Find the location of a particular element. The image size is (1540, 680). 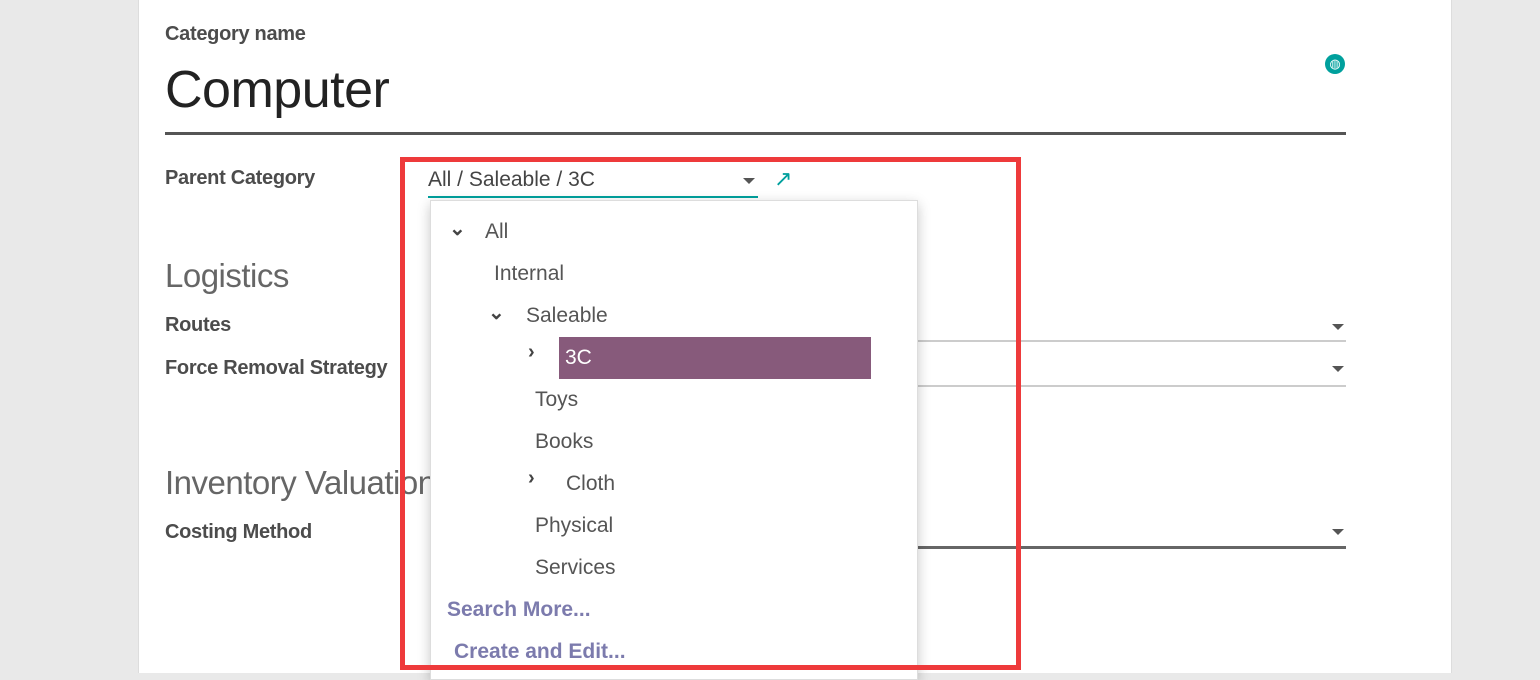

parent-category-value: All / Saleable / 3C is located at coordinates (511, 179).